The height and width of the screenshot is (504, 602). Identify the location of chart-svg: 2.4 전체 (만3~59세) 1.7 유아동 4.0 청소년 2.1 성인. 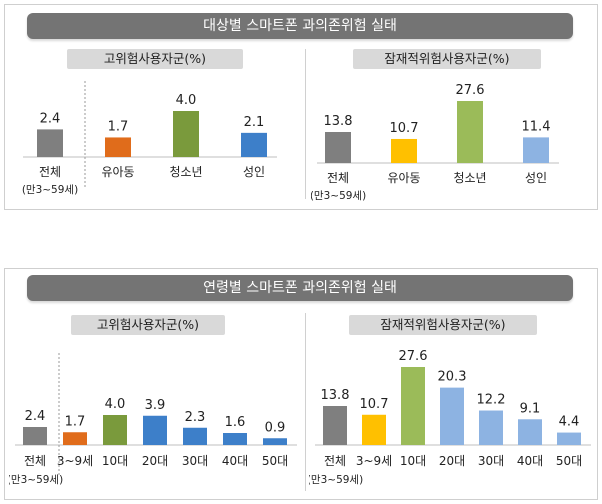
(149, 138).